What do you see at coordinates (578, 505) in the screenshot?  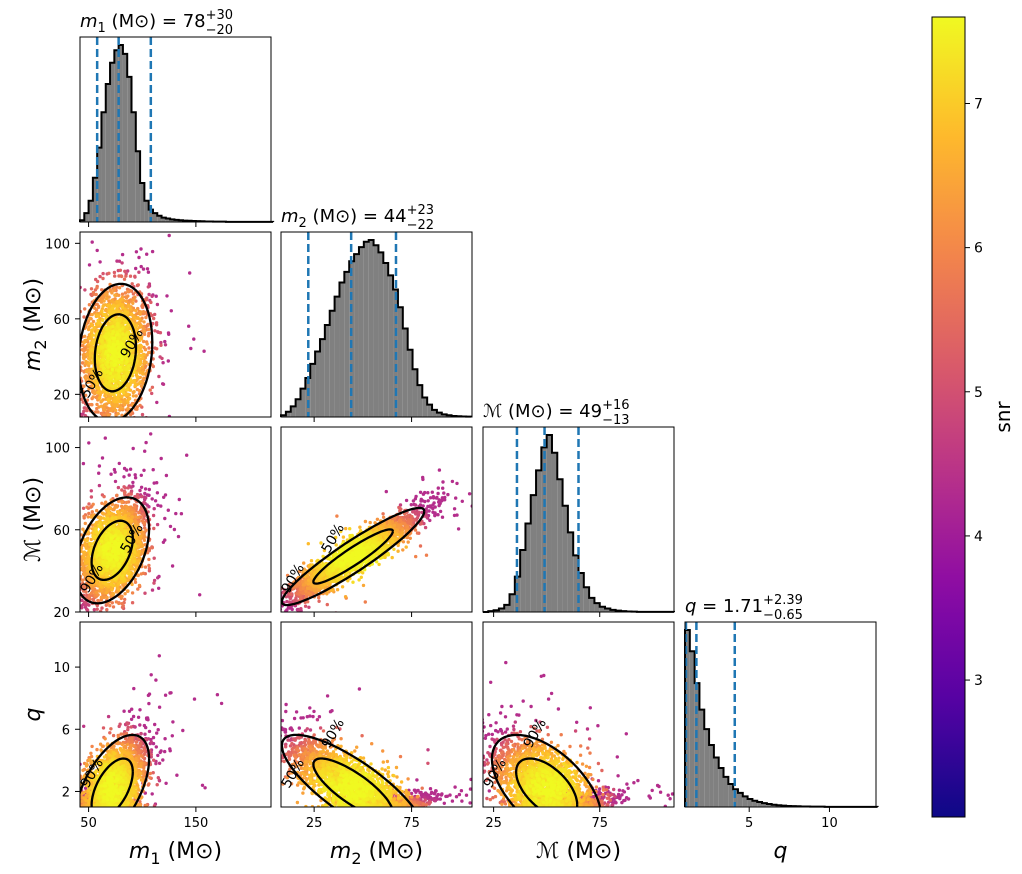 I see `hist-panel-mc: ℳ (M⊙) = 49+16 −13` at bounding box center [578, 505].